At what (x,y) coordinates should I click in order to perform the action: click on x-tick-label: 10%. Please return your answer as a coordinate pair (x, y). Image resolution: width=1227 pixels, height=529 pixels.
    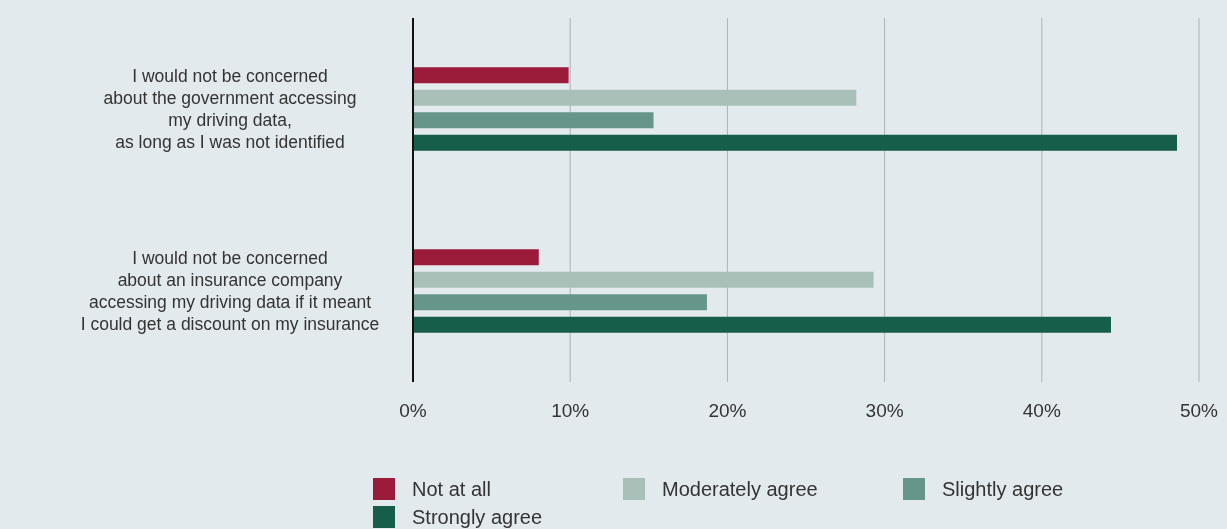
    Looking at the image, I should click on (570, 410).